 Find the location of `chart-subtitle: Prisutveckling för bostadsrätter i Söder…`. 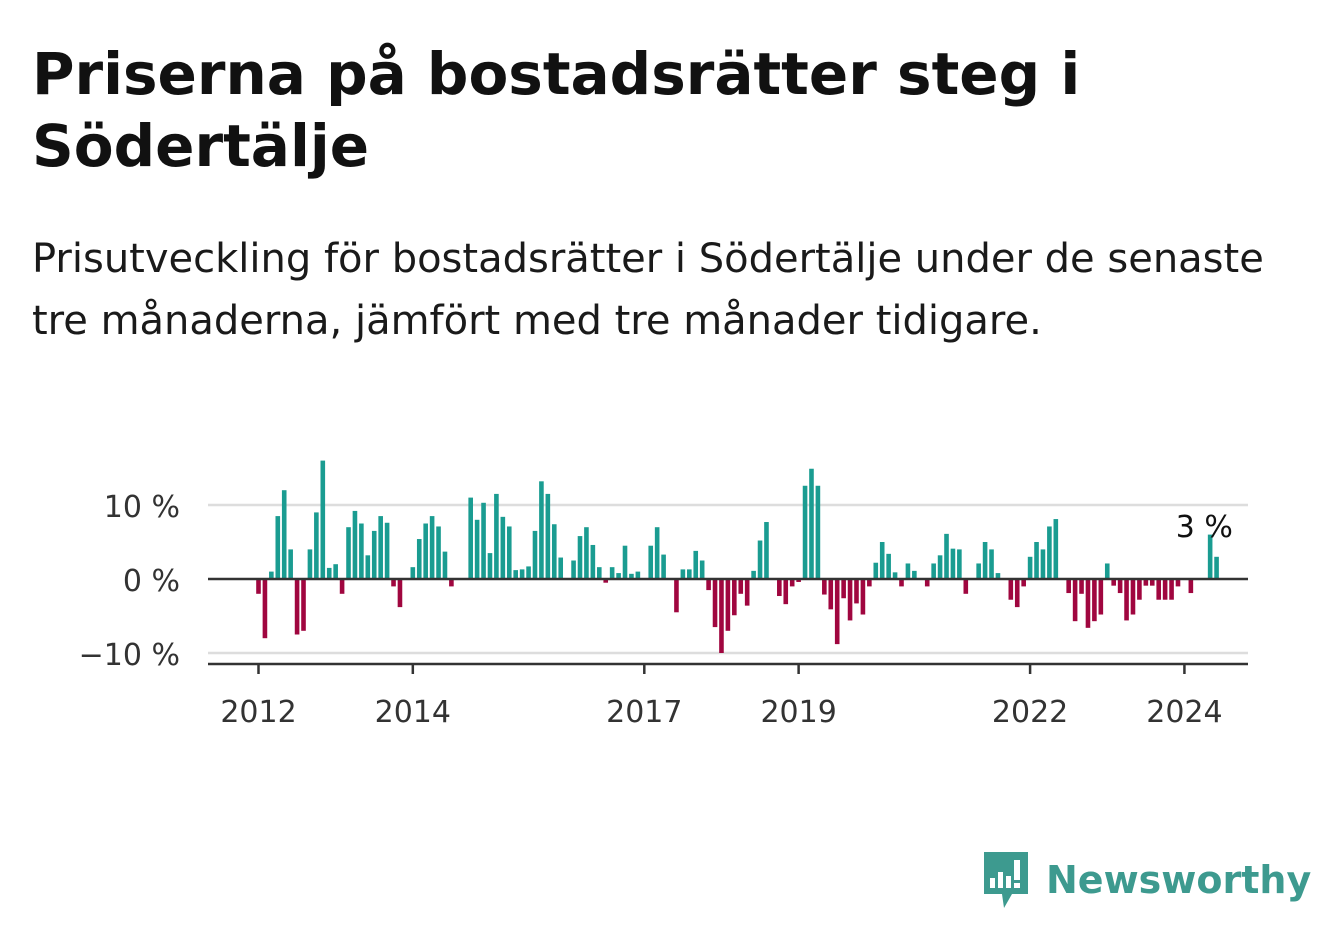

chart-subtitle: Prisutveckling för bostadsrätter i Söder… is located at coordinates (648, 290).